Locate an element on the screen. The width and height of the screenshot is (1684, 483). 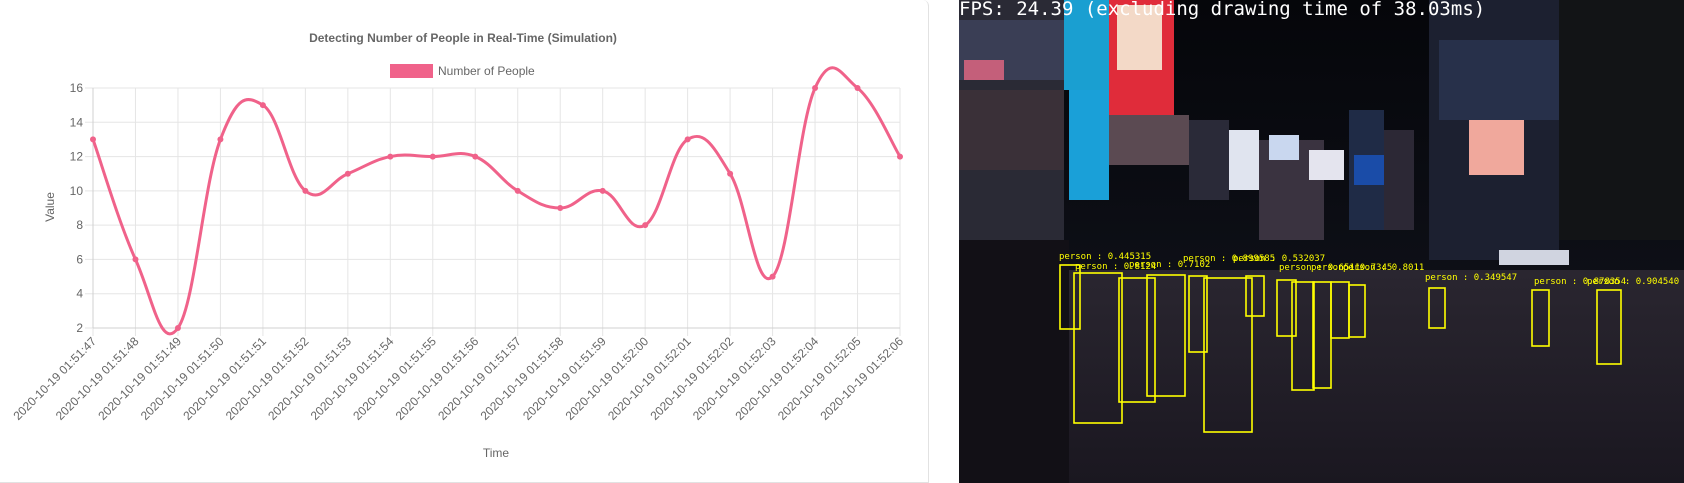
y-tick-label: 16 is located at coordinates (77, 88).